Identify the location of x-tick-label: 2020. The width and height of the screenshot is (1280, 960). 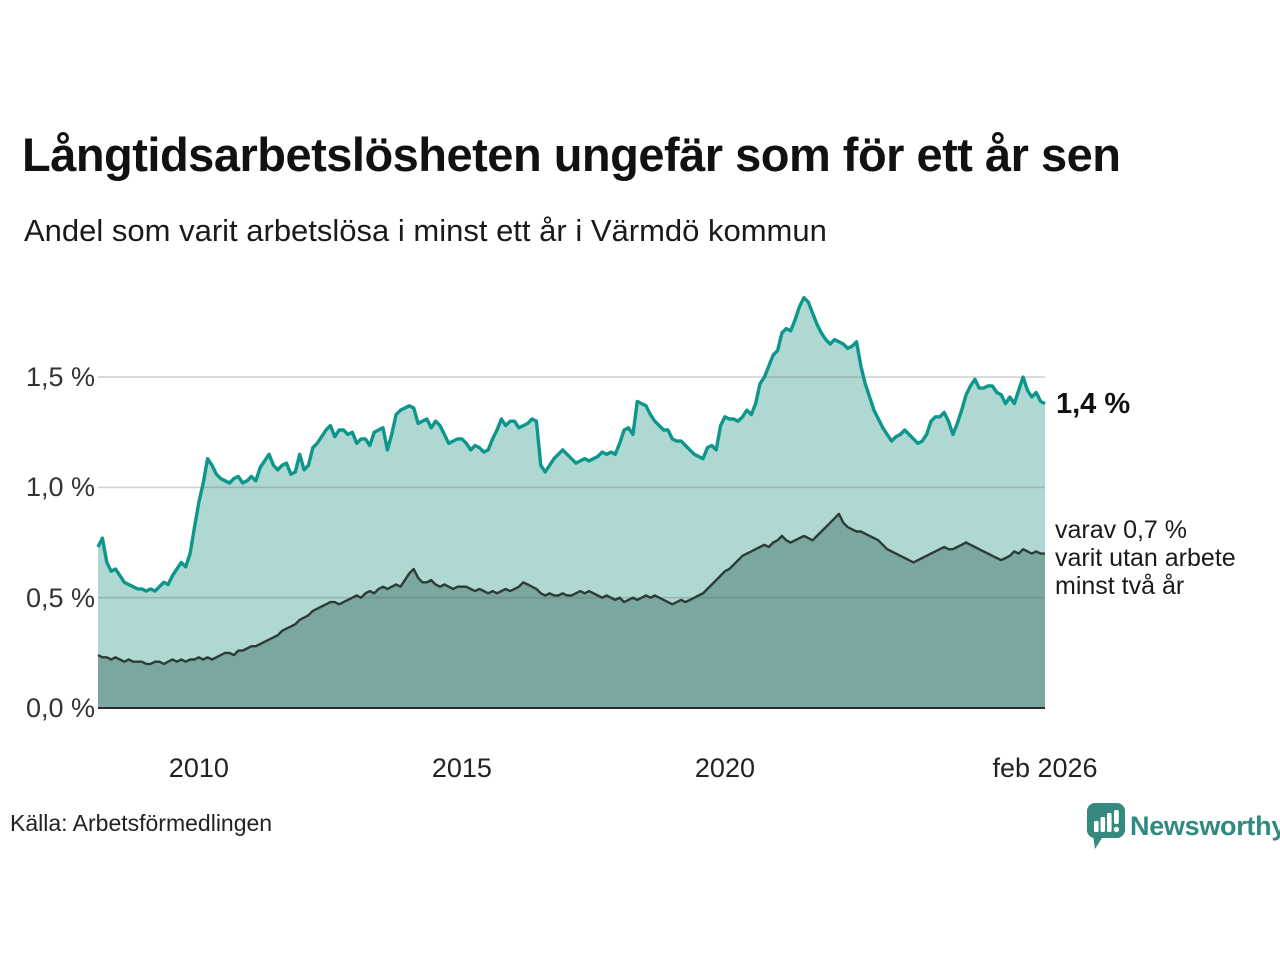
(724, 768).